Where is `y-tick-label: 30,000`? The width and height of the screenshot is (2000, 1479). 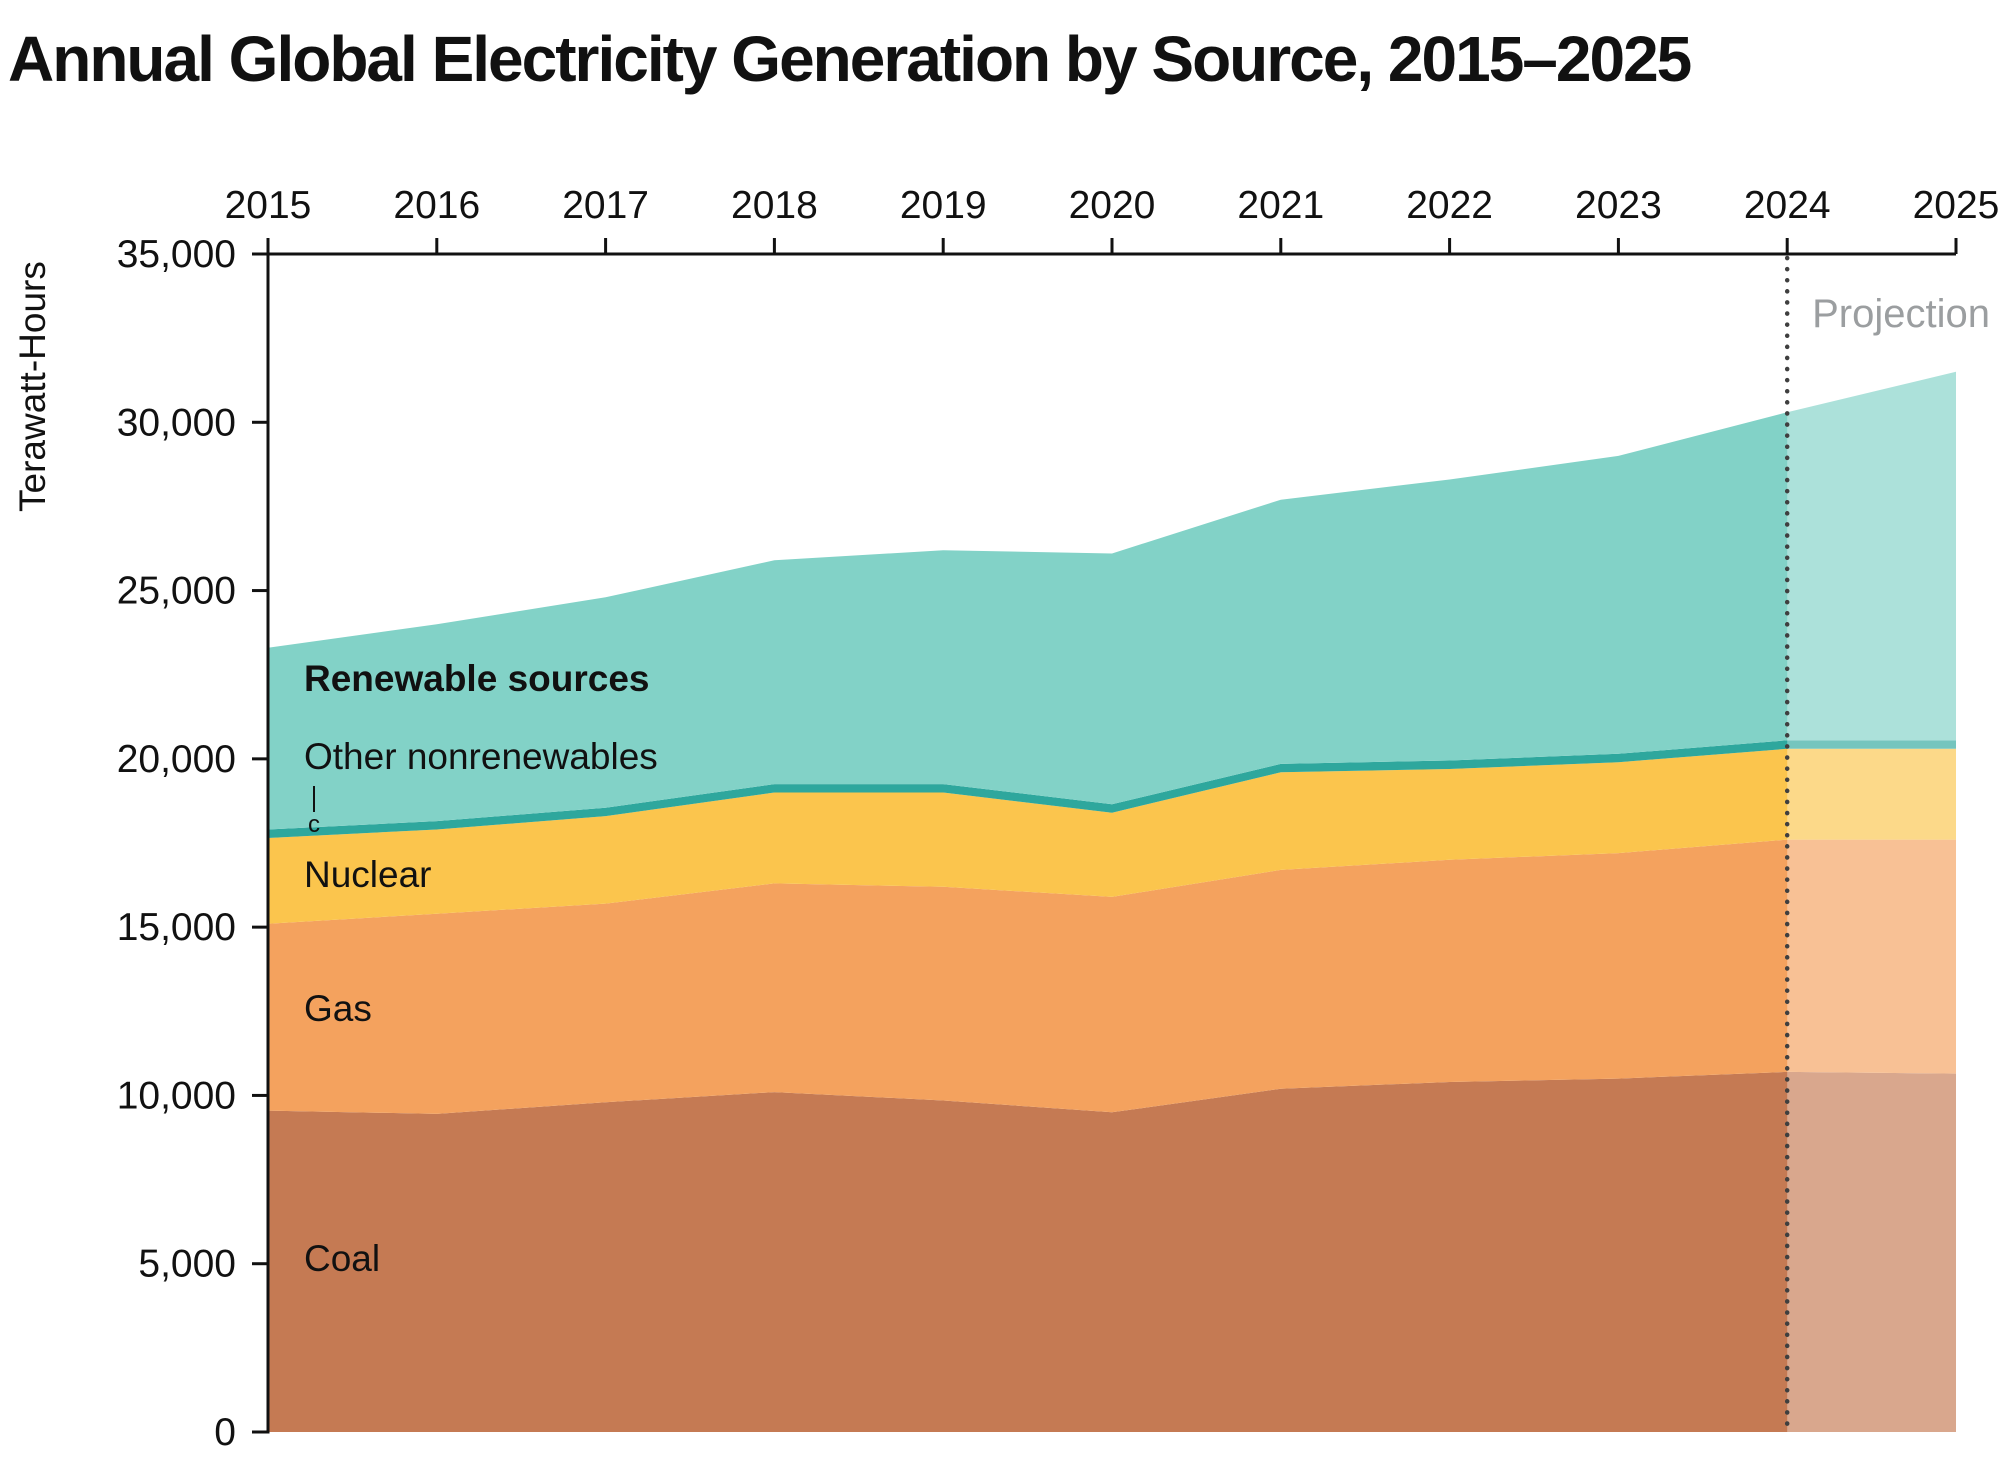
y-tick-label: 30,000 is located at coordinates (176, 422).